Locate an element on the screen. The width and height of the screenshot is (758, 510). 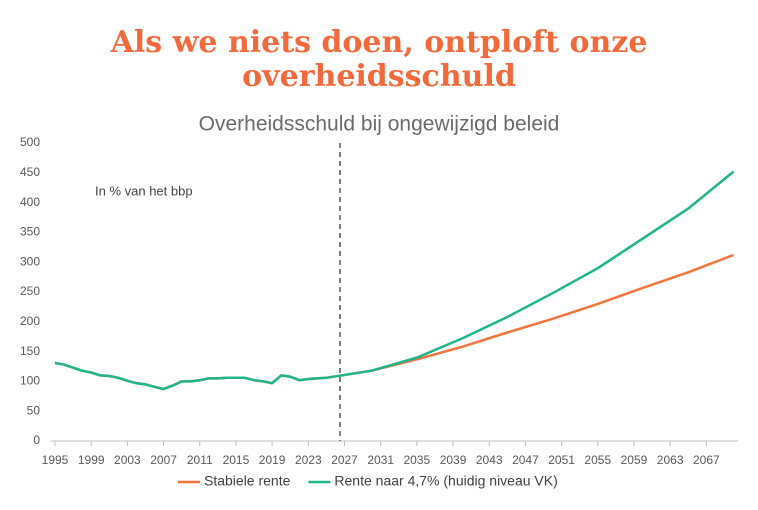
x-tick-label: 2047 is located at coordinates (525, 460).